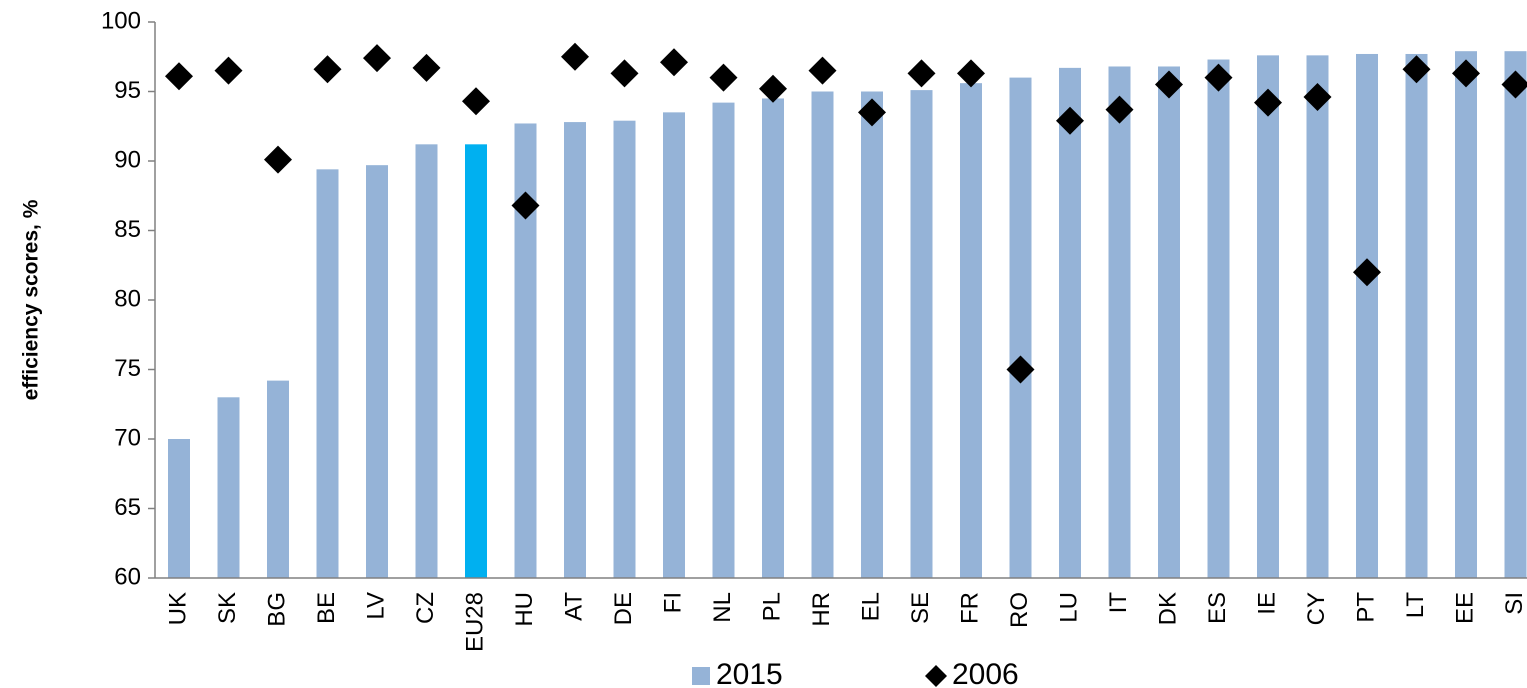  What do you see at coordinates (1167, 608) in the screenshot?
I see `x-tick-label: DK` at bounding box center [1167, 608].